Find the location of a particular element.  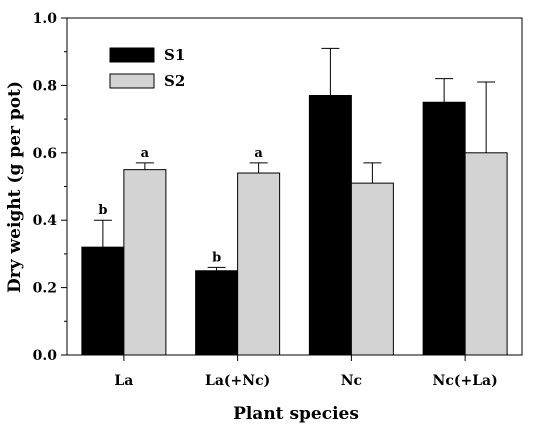

y-tick-label: 0.4 is located at coordinates (45, 221).